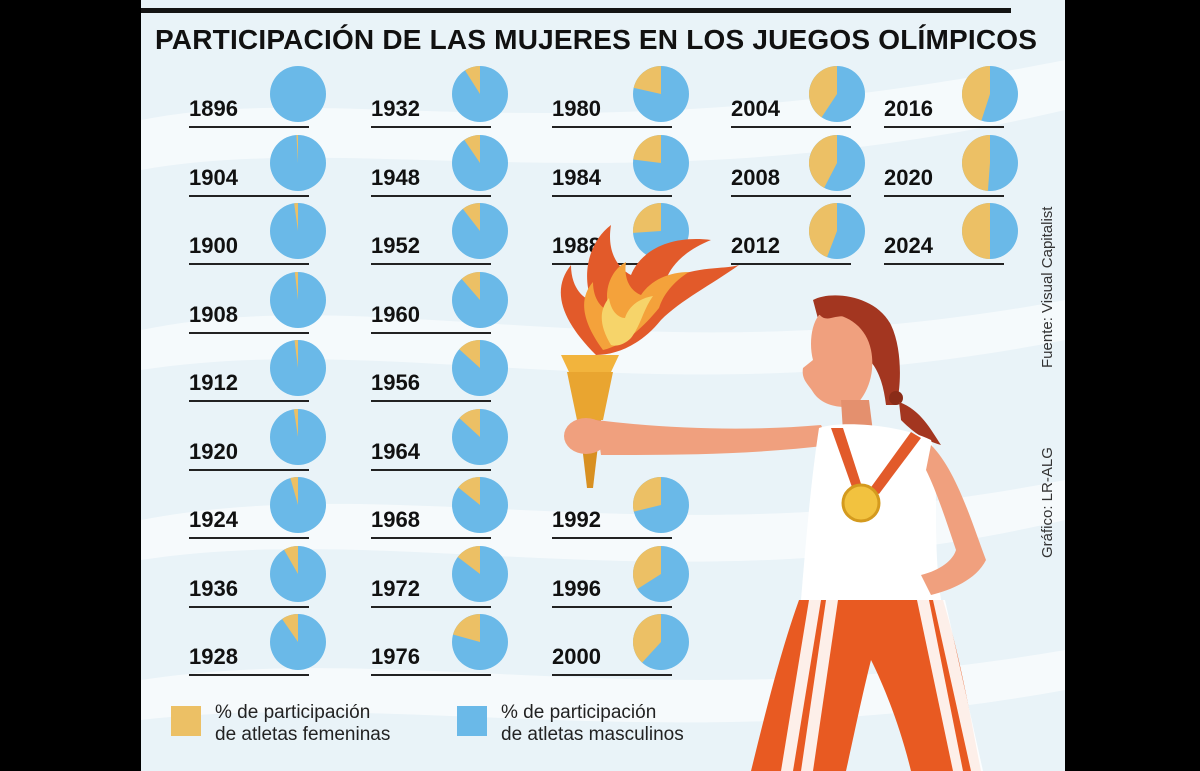 The image size is (1200, 771). I want to click on pie-chart-1924, so click(298, 505).